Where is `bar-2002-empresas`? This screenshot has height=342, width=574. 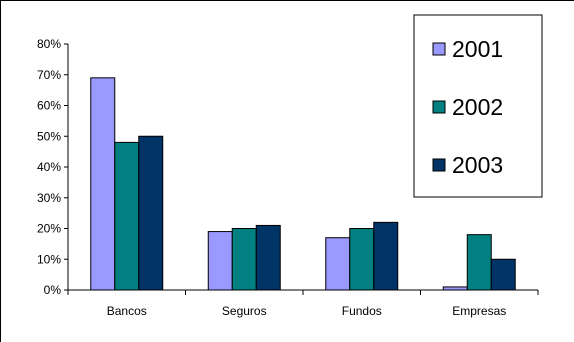
bar-2002-empresas is located at coordinates (479, 262).